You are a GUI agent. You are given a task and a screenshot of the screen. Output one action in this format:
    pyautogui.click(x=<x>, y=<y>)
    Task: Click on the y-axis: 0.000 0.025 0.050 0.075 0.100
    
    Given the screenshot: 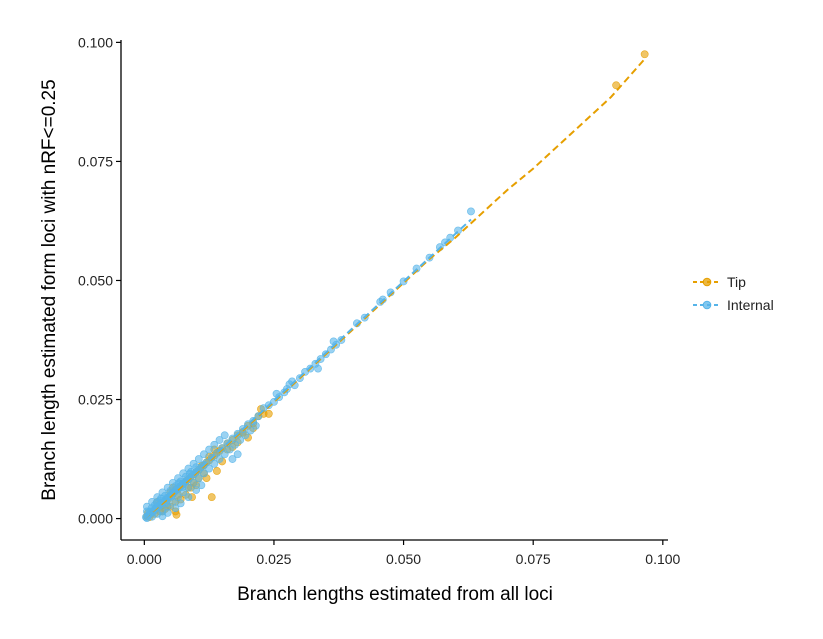 What is the action you would take?
    pyautogui.click(x=100, y=287)
    